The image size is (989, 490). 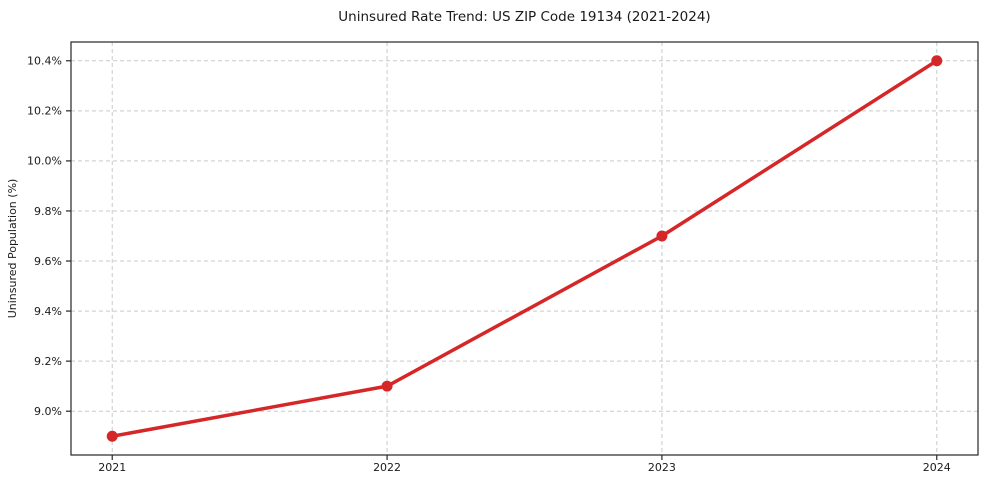 What do you see at coordinates (48, 261) in the screenshot?
I see `y-tick-label: 9.6%` at bounding box center [48, 261].